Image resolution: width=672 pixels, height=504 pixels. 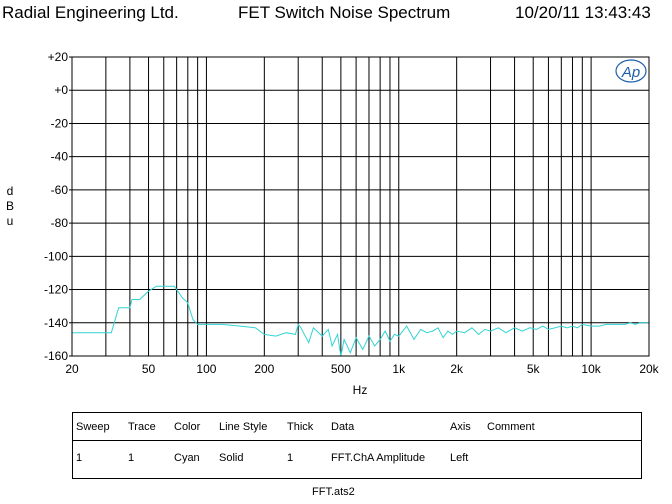 What do you see at coordinates (56, 356) in the screenshot?
I see `y-tick-label: -160` at bounding box center [56, 356].